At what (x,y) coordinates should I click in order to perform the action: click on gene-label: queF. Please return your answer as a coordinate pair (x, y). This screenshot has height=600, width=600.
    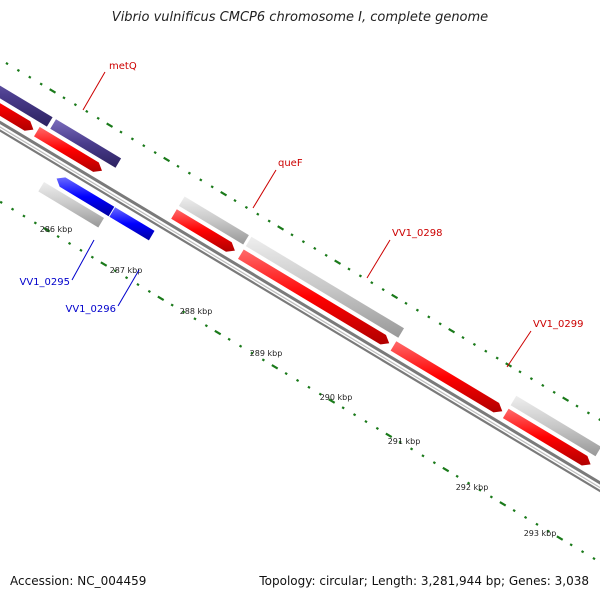
    Looking at the image, I should click on (290, 163).